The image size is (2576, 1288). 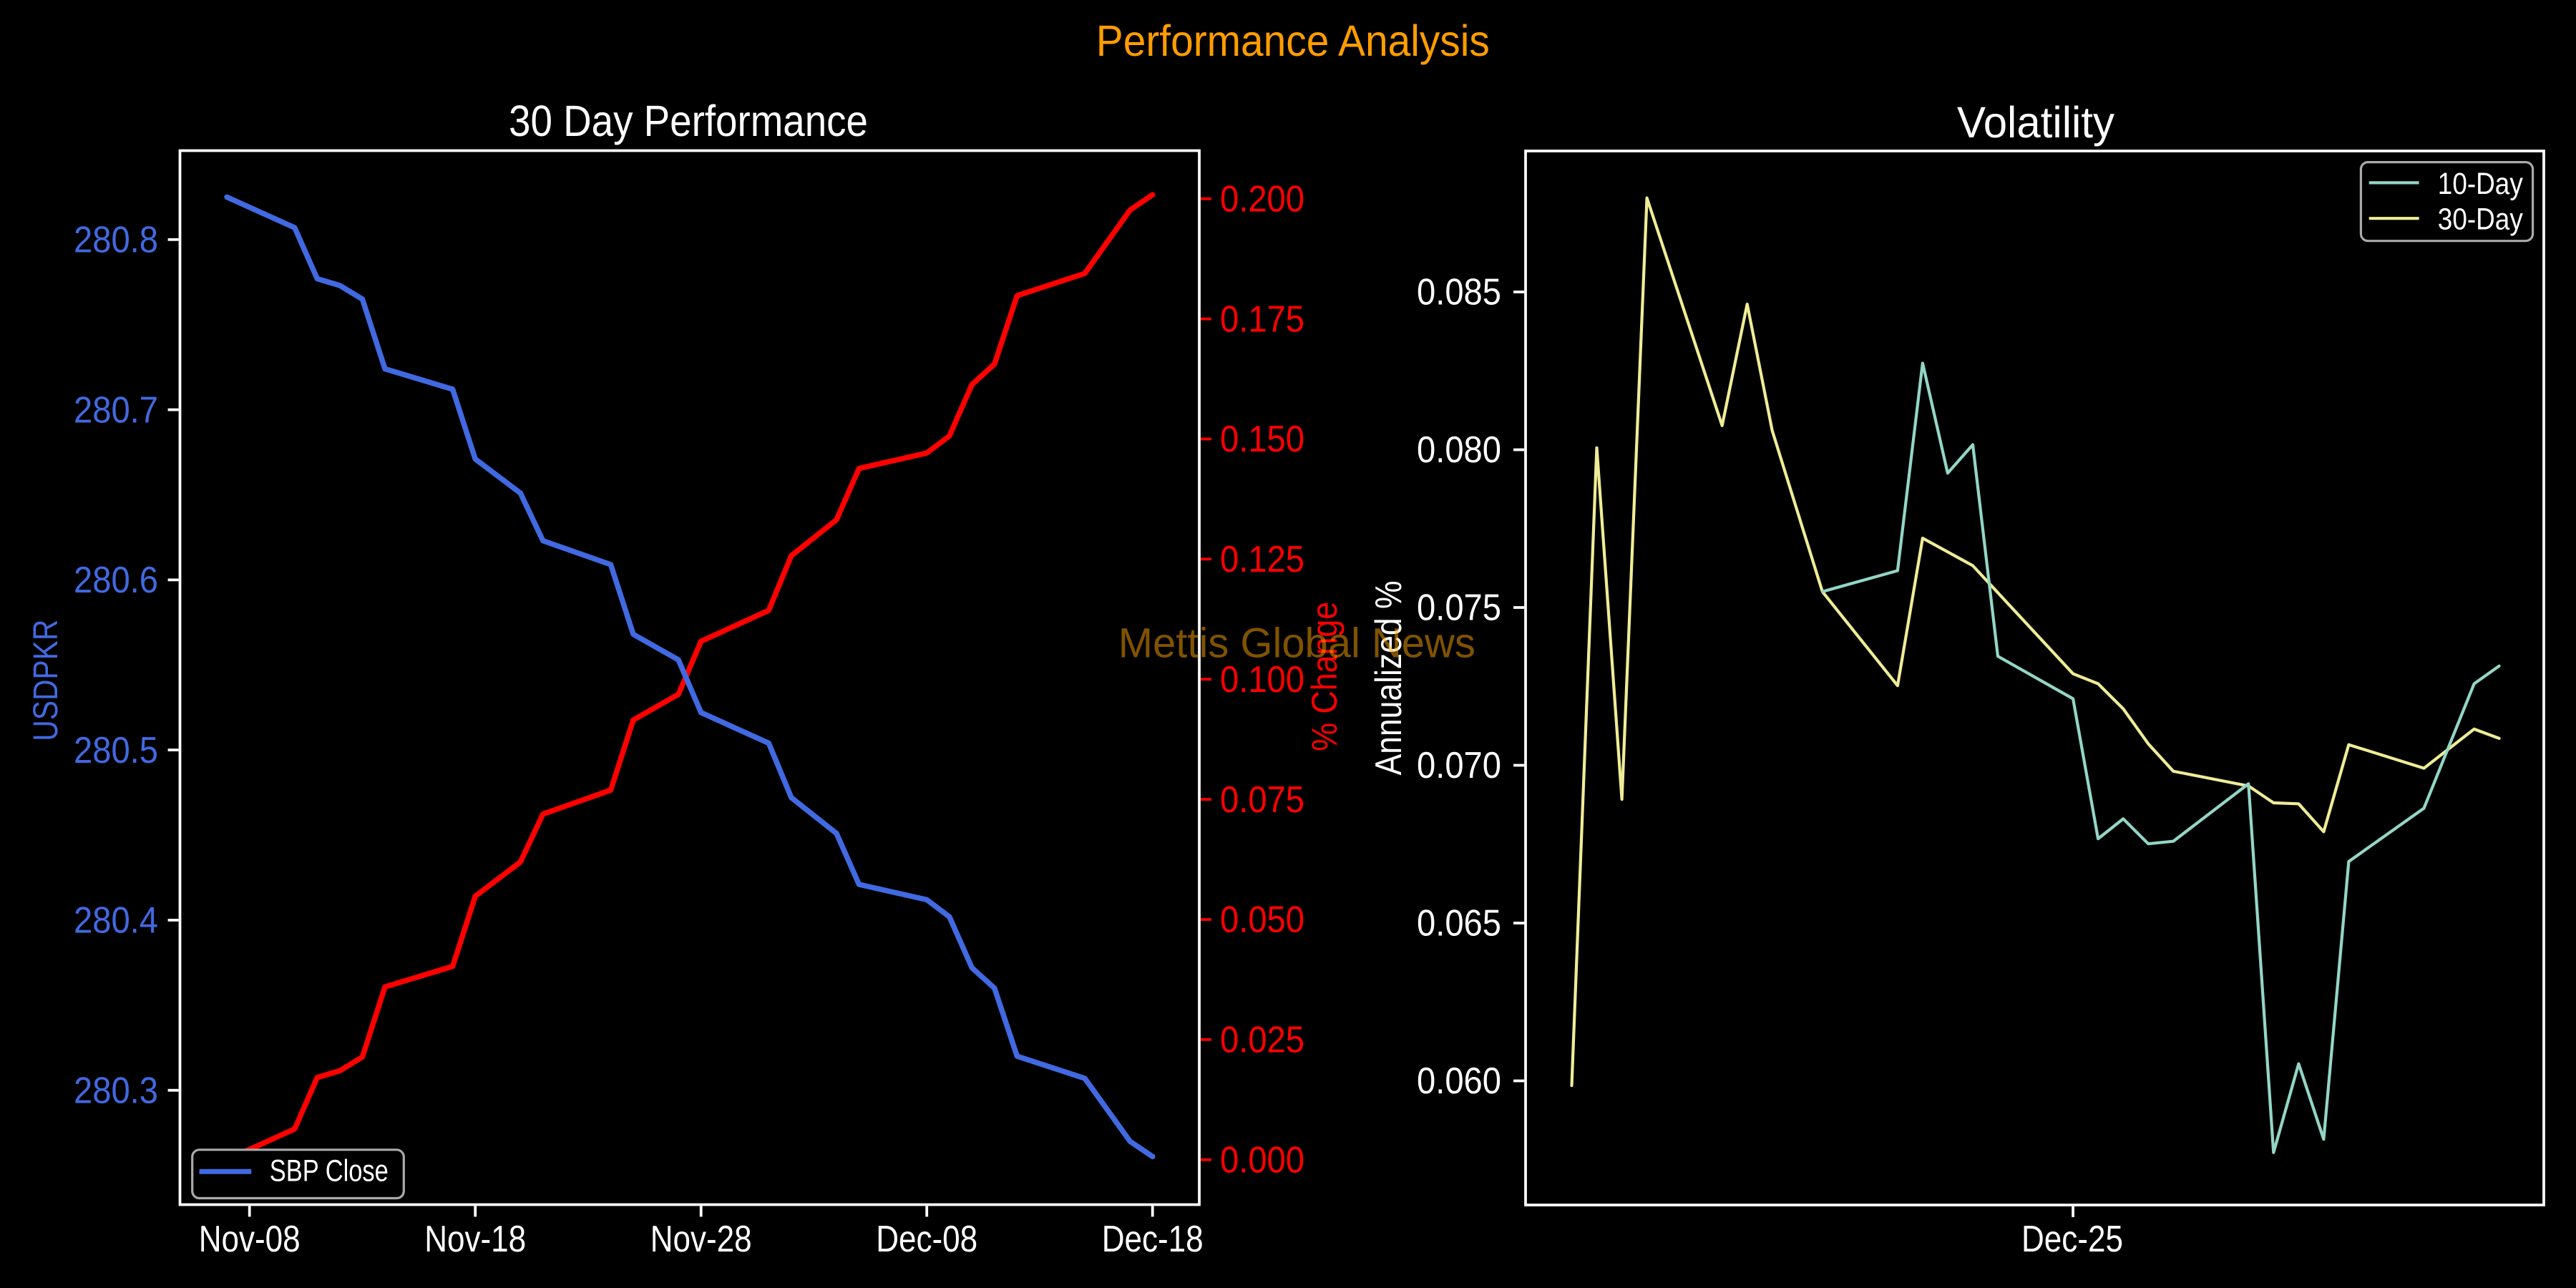 What do you see at coordinates (1388, 678) in the screenshot?
I see `svg-text: Annualized %` at bounding box center [1388, 678].